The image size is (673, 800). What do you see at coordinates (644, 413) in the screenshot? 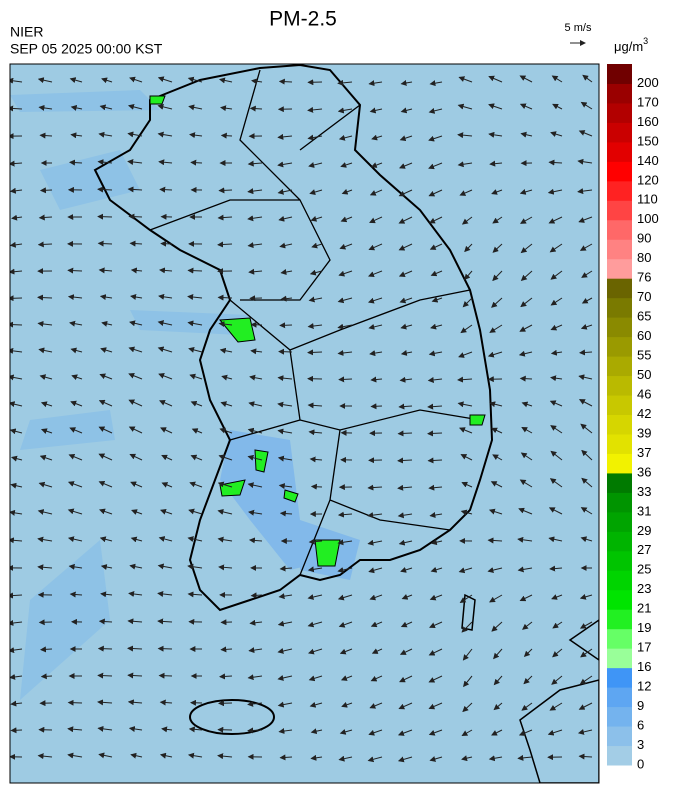
I see `colorbar-label: 42` at bounding box center [644, 413].